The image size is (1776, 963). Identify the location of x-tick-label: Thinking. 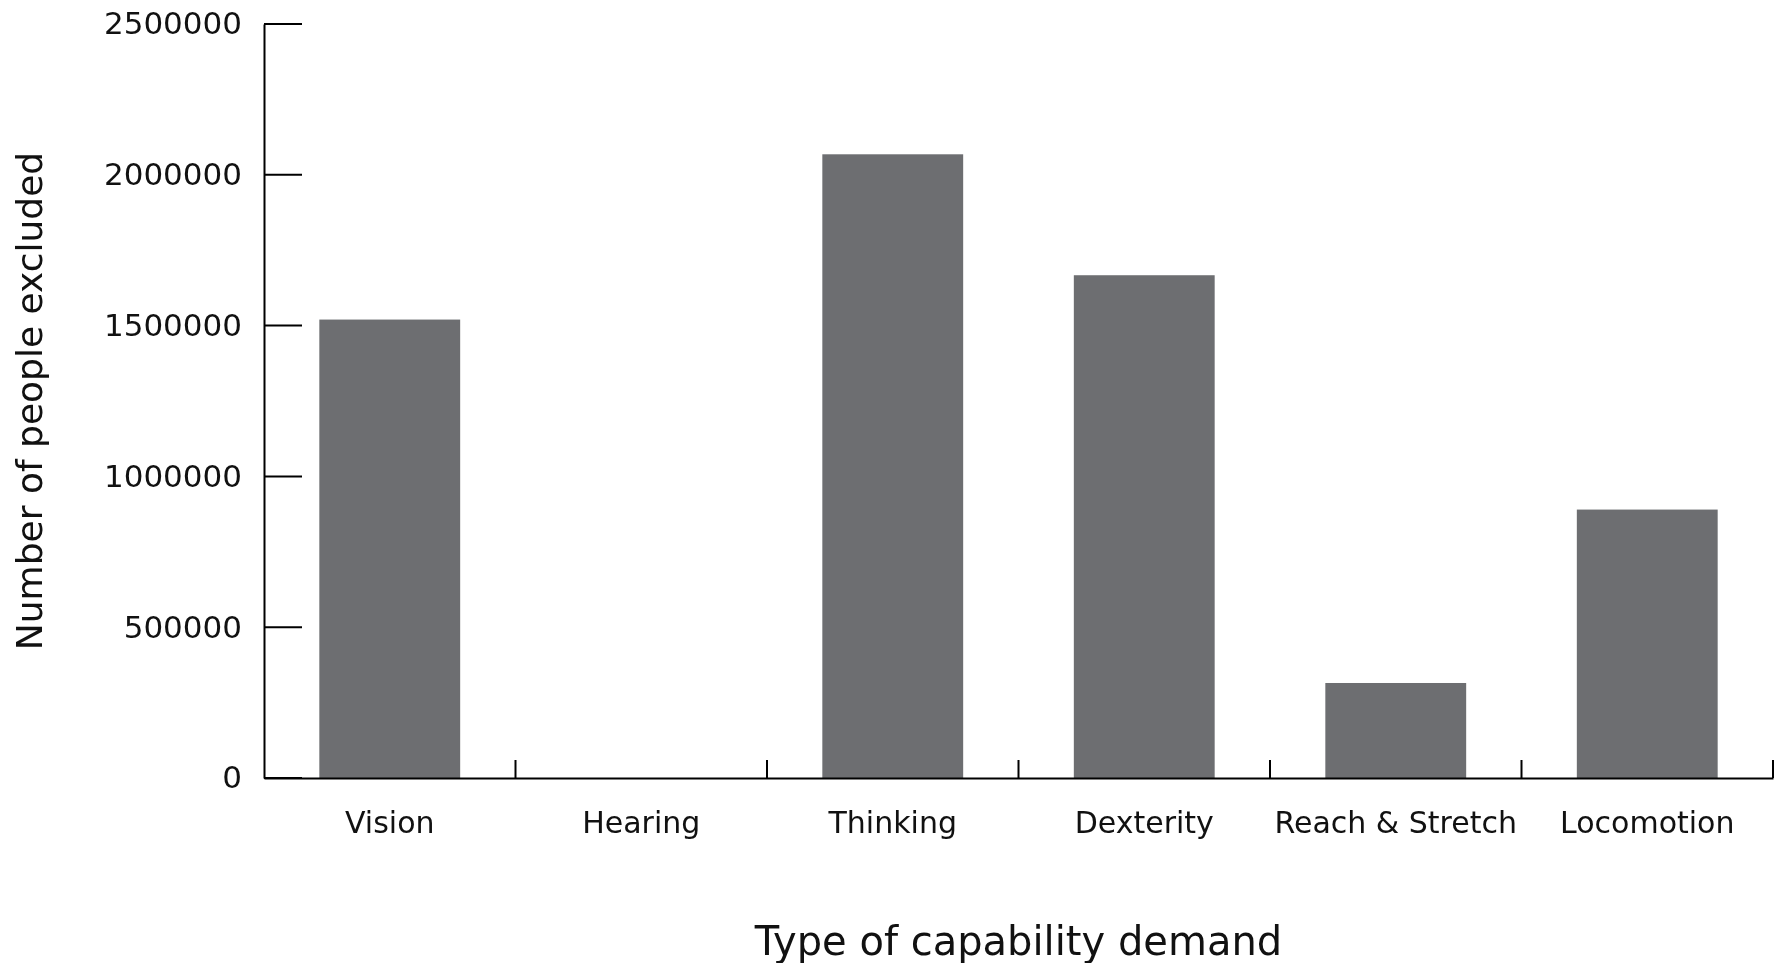
(892, 822).